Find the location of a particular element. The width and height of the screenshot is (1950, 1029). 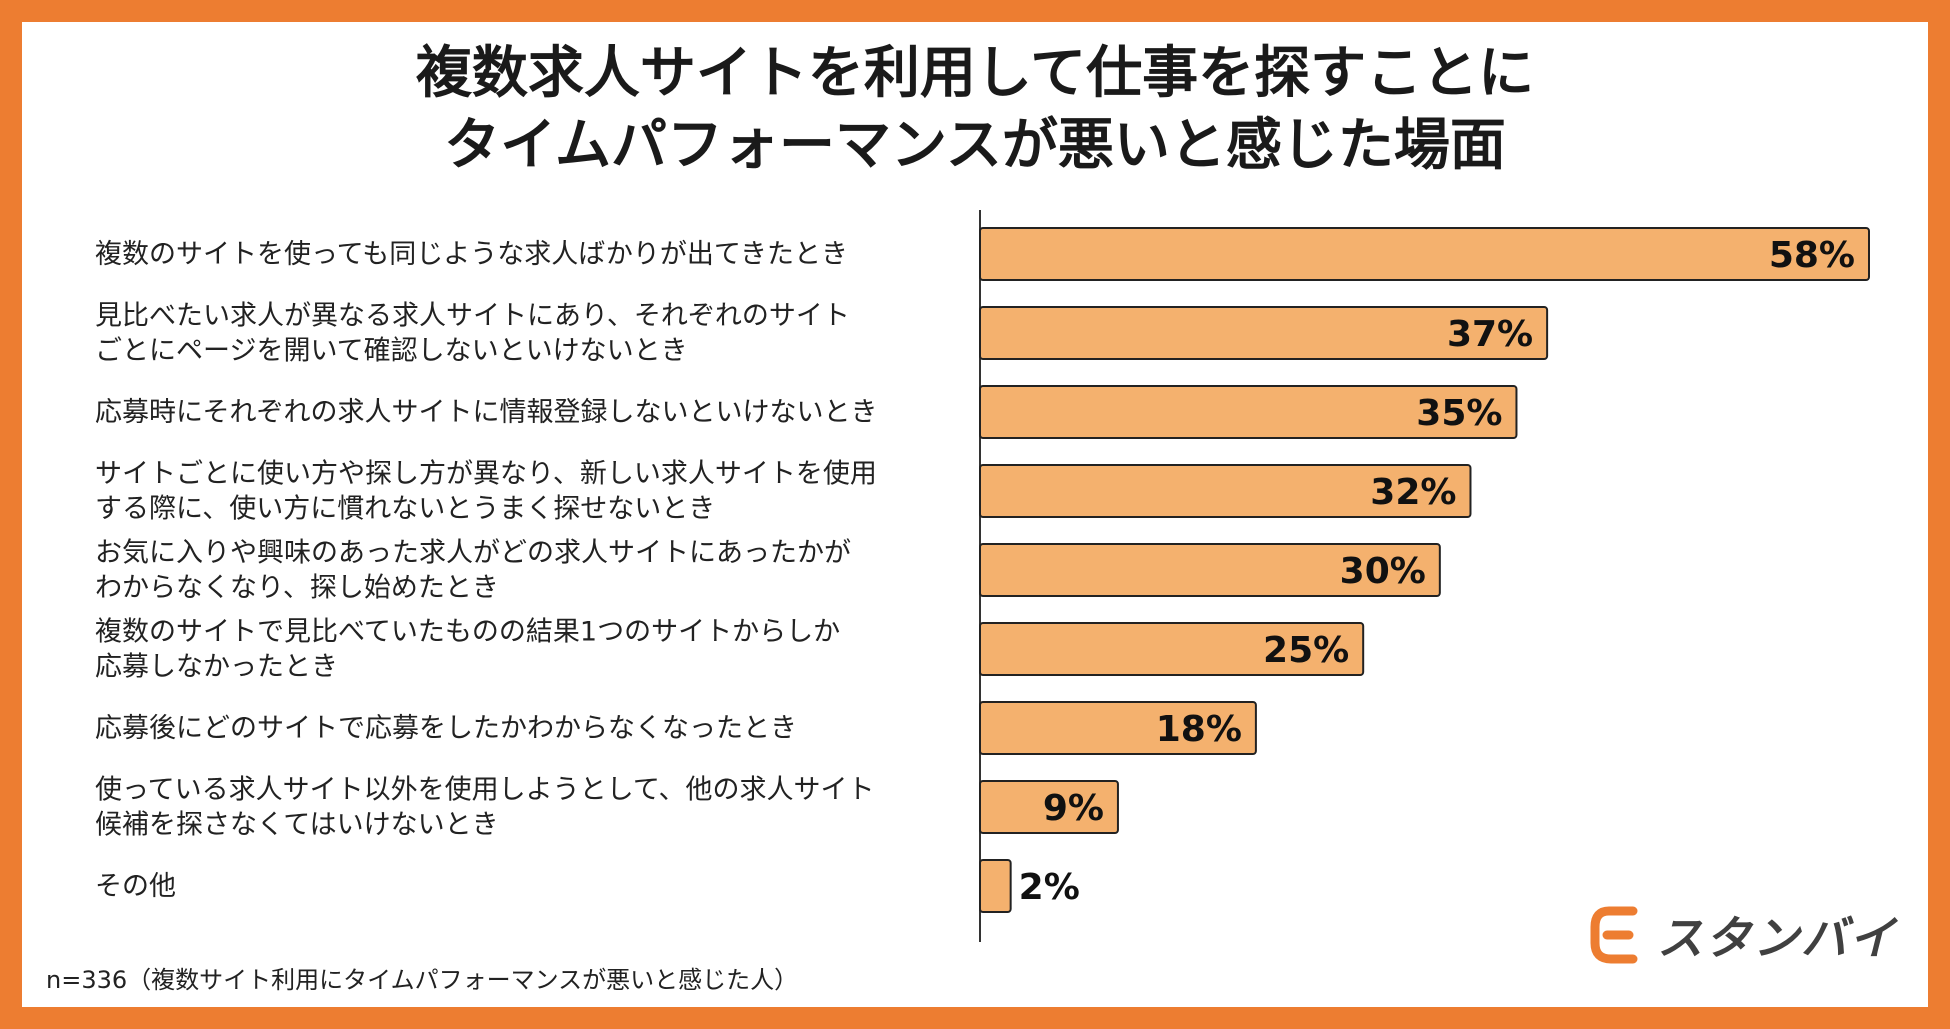

category-label-line: その他 is located at coordinates (135, 886).